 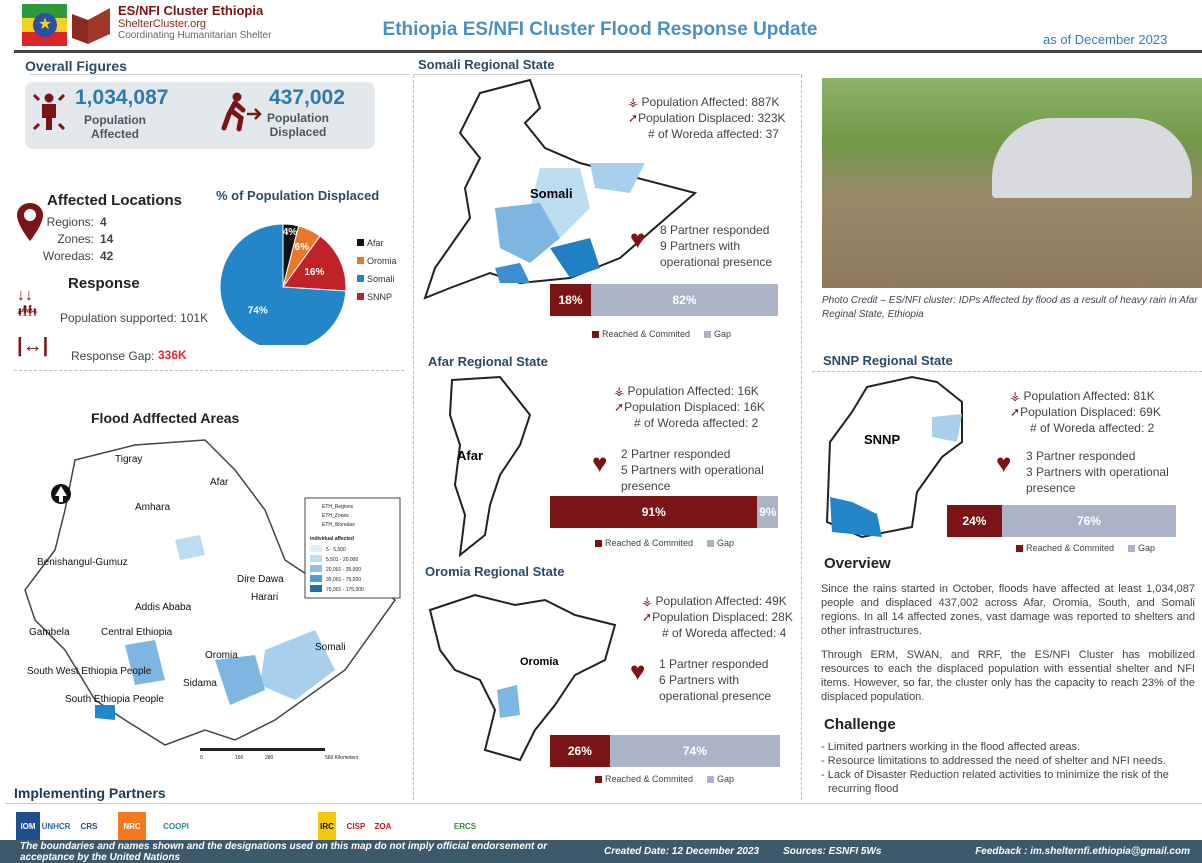 I want to click on partner-logo-save-the-children, so click(x=268, y=826).